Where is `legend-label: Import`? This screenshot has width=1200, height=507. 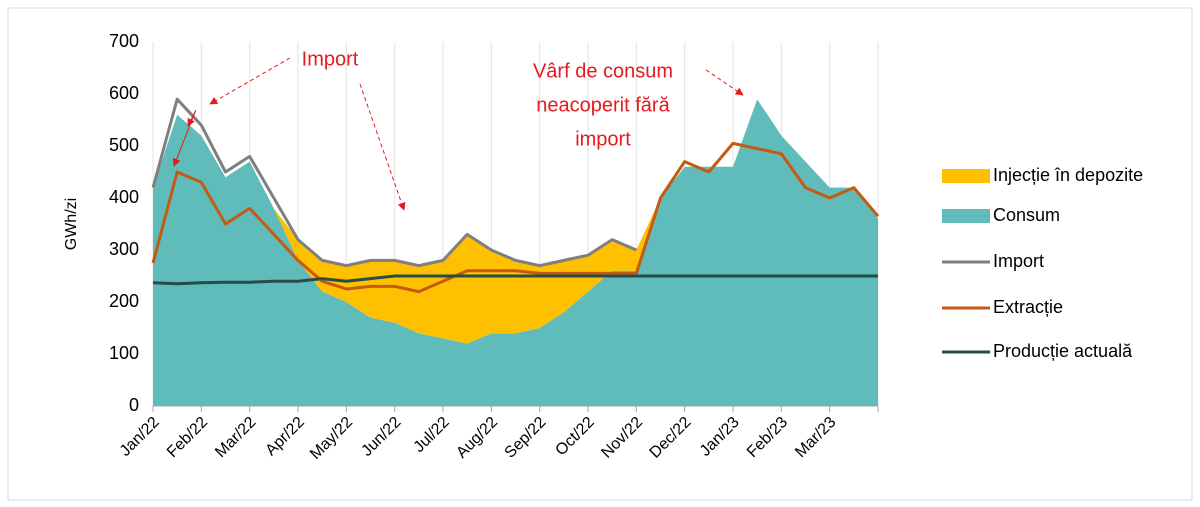 legend-label: Import is located at coordinates (1018, 261).